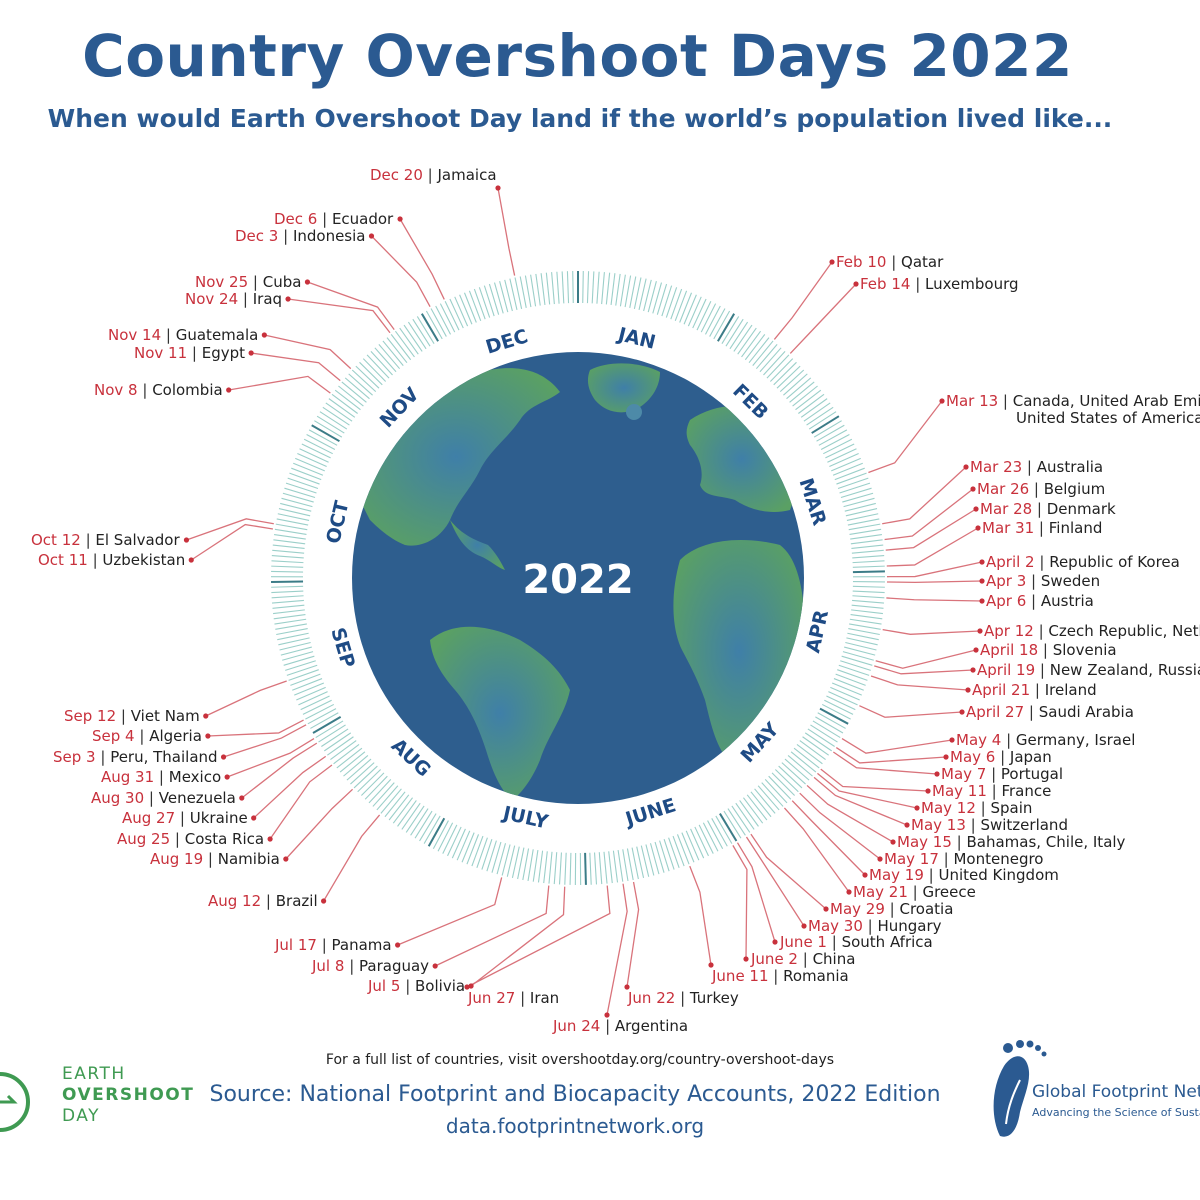  I want to click on country-name: Colombia, so click(187, 390).